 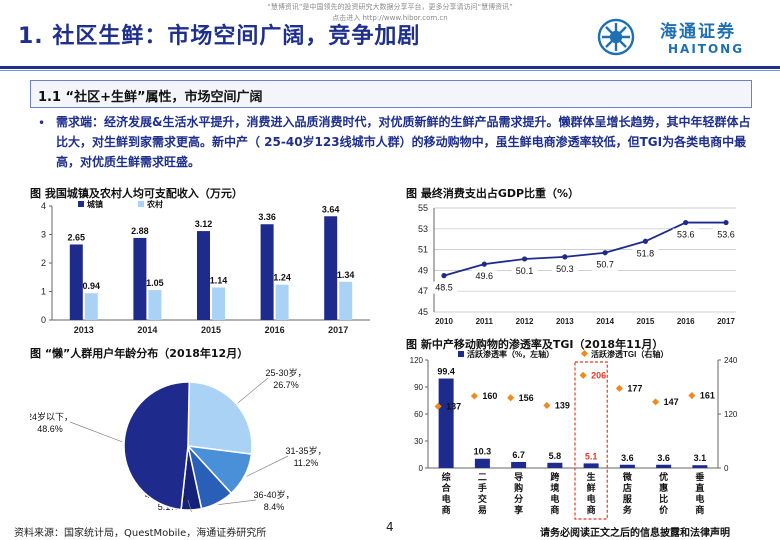 What do you see at coordinates (421, 468) in the screenshot?
I see `y-tick-label-left: 0` at bounding box center [421, 468].